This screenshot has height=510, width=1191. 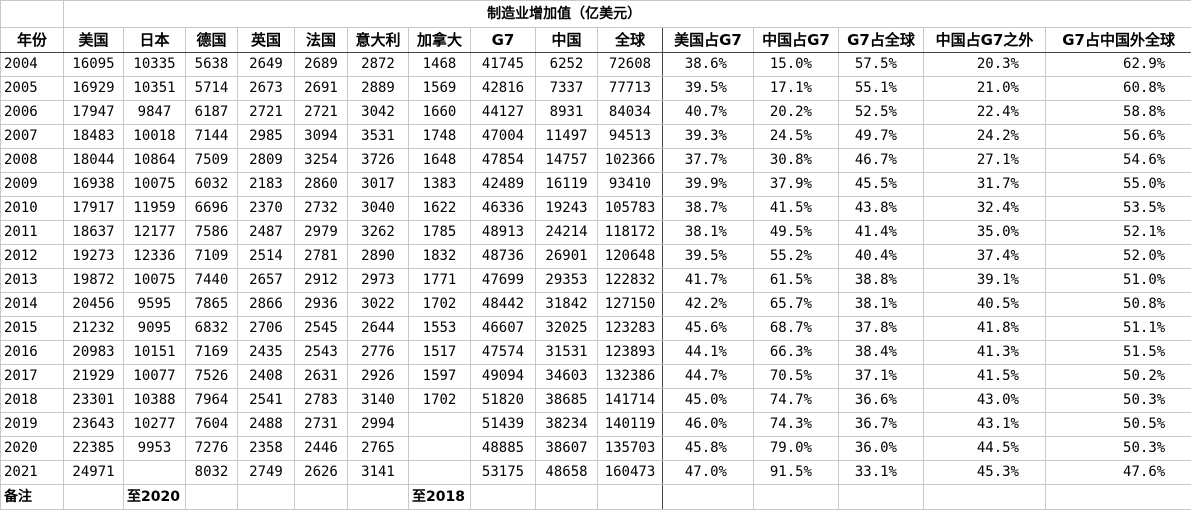 I want to click on value-cell: 38.1%, so click(x=881, y=305).